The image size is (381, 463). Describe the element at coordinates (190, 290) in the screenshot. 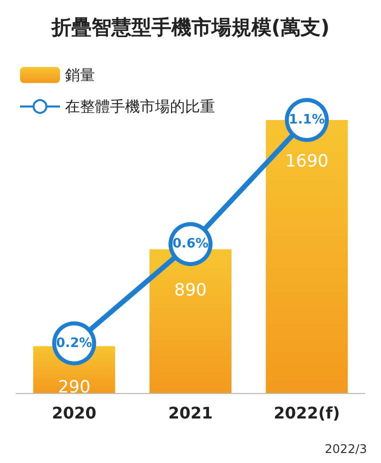

I see `data-label: 890` at that location.